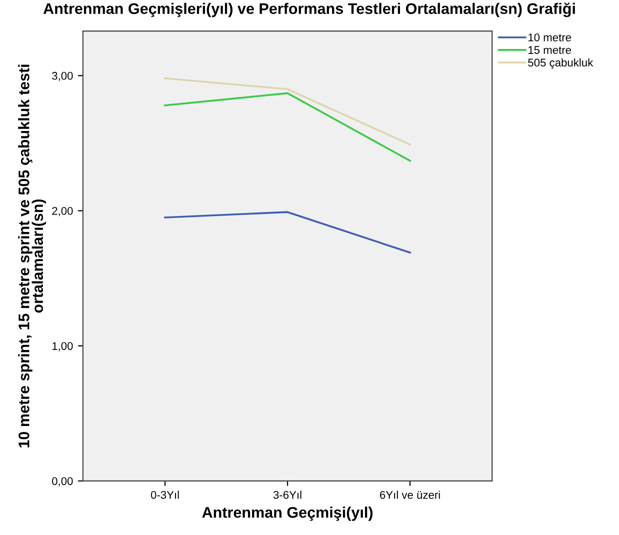 The height and width of the screenshot is (535, 619). Describe the element at coordinates (550, 50) in the screenshot. I see `legend-label: 15 metre` at that location.